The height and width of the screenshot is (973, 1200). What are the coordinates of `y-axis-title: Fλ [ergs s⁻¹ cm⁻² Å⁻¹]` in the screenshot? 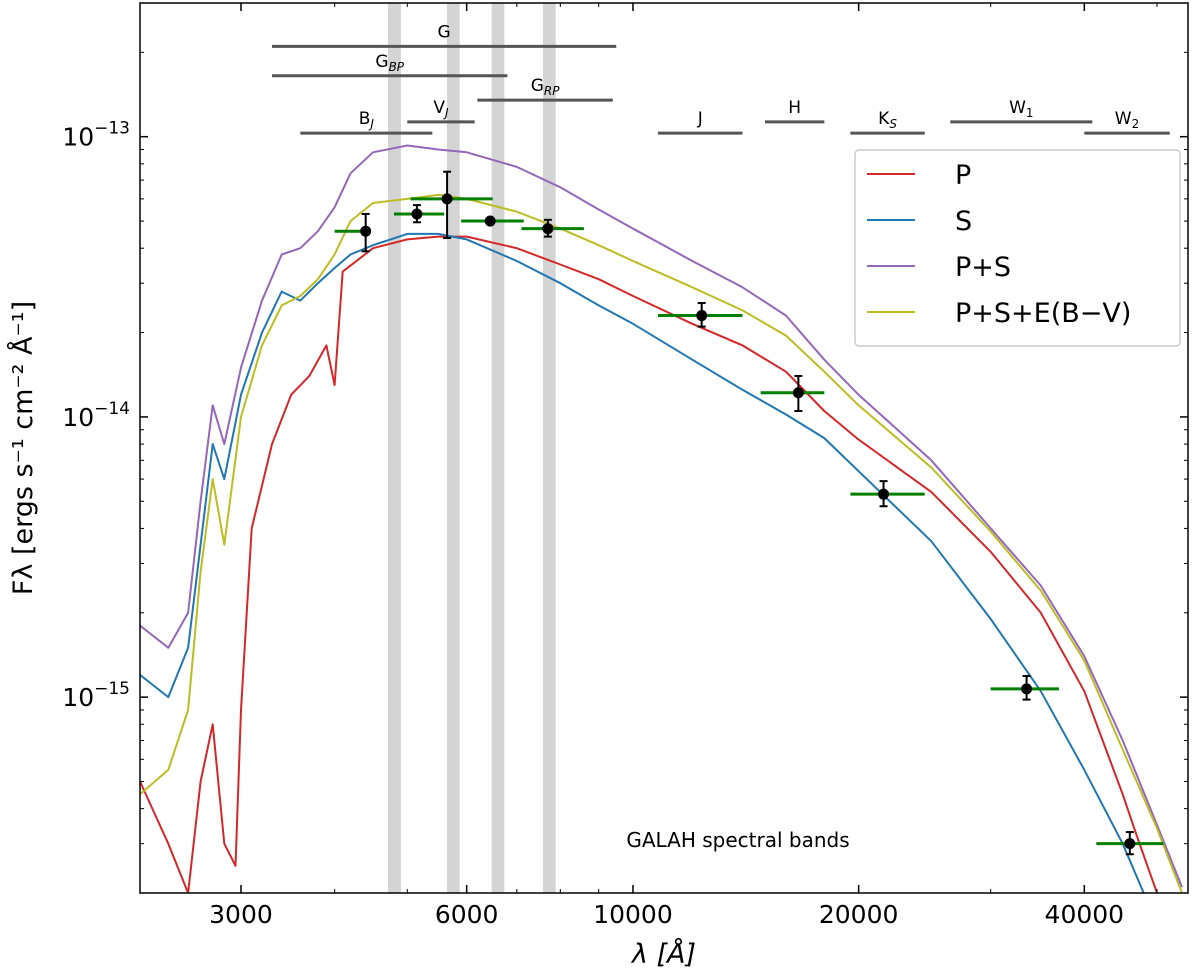 It's located at (23, 448).